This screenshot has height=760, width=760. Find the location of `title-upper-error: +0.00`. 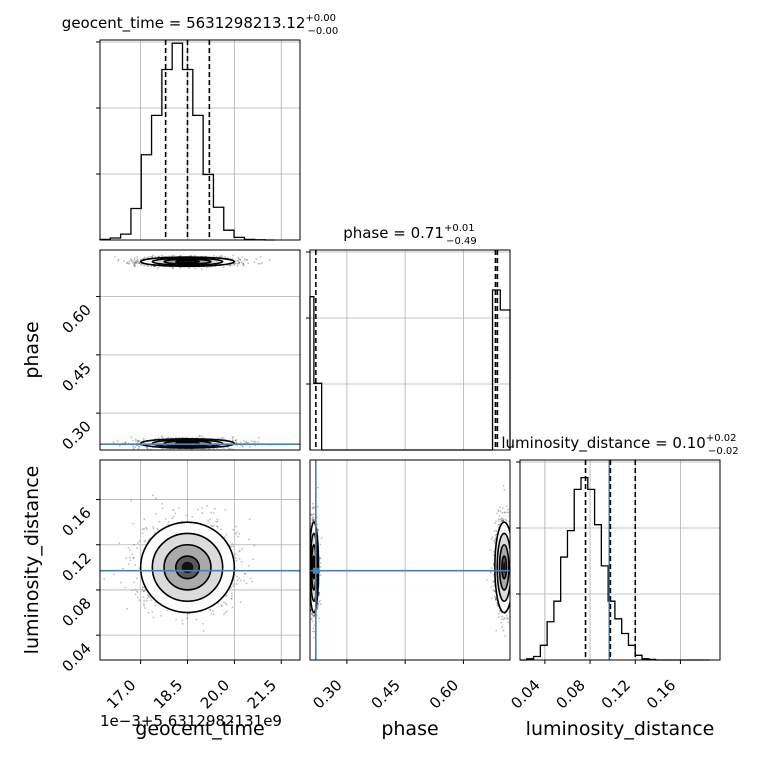

title-upper-error: +0.00 is located at coordinates (320, 18).